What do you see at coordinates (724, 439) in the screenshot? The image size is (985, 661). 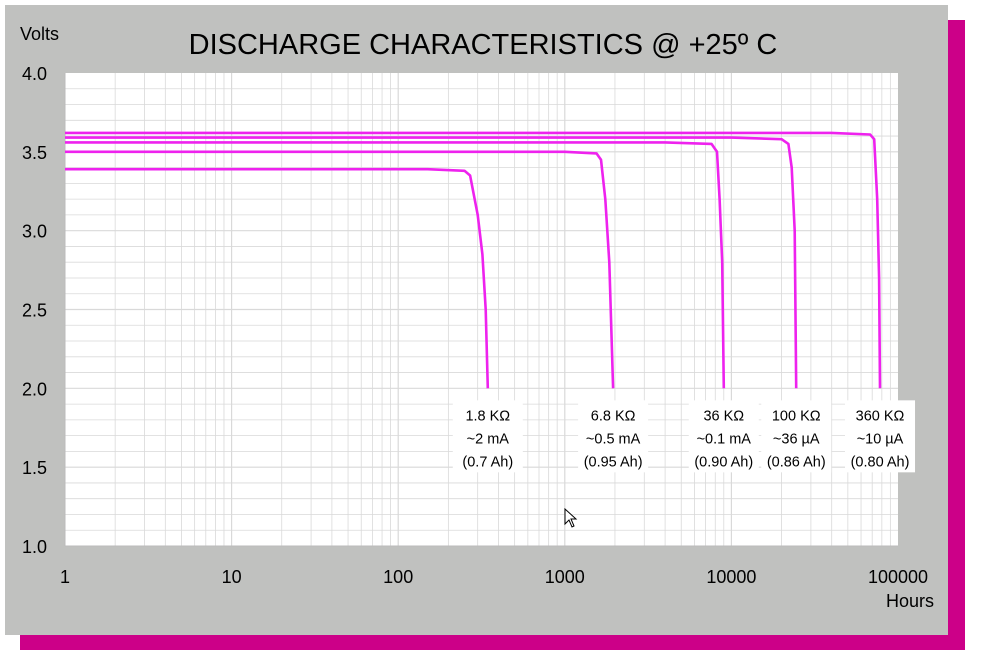 I see `series-label-line: ~0.1 mA` at bounding box center [724, 439].